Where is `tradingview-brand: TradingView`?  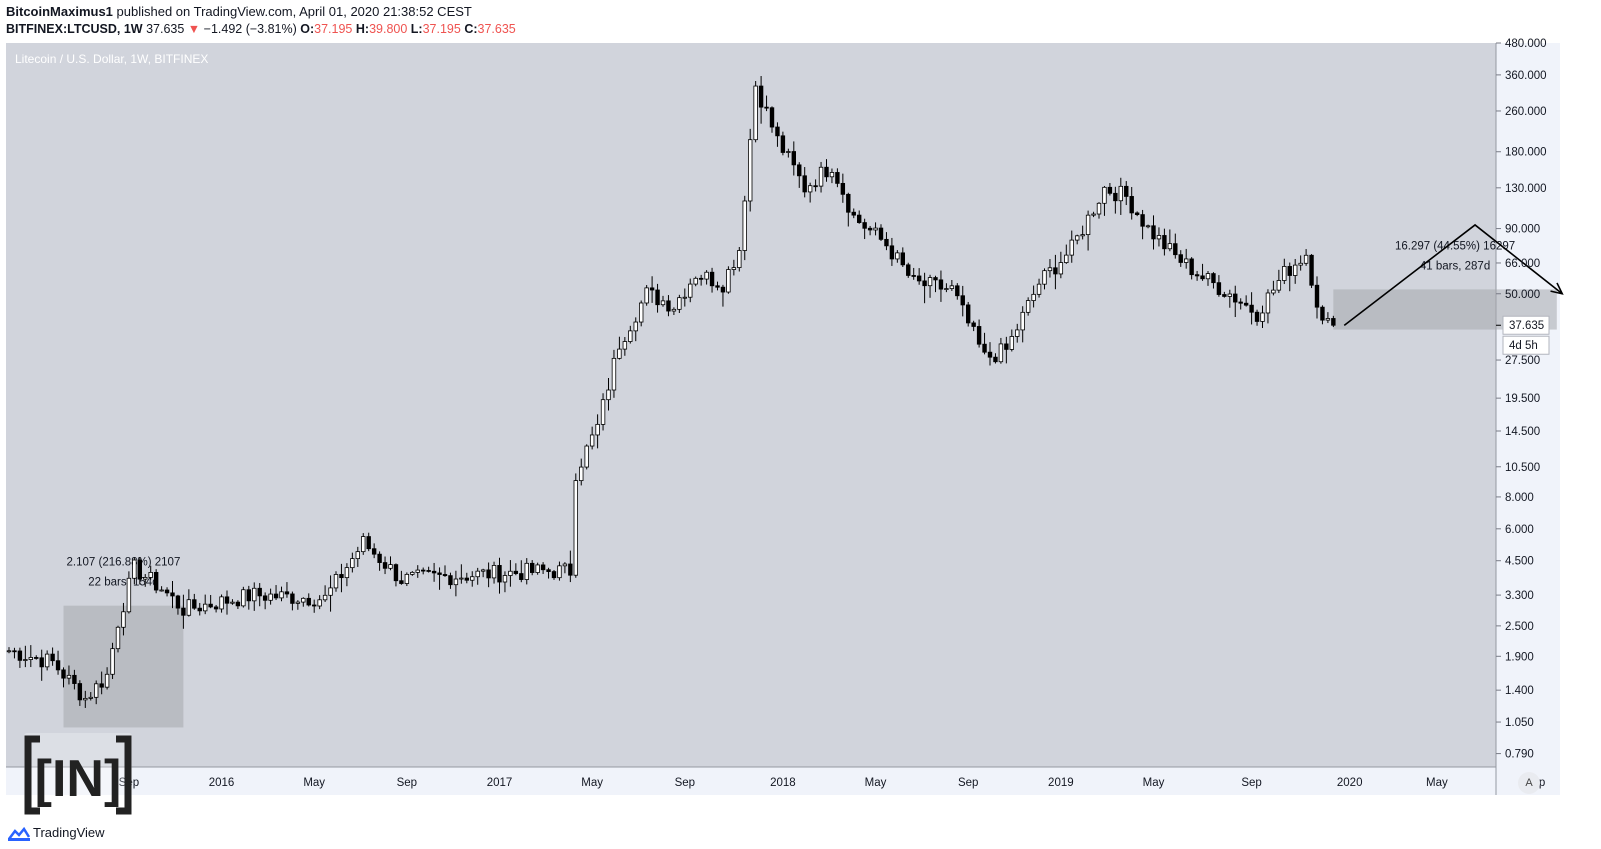 tradingview-brand: TradingView is located at coordinates (69, 832).